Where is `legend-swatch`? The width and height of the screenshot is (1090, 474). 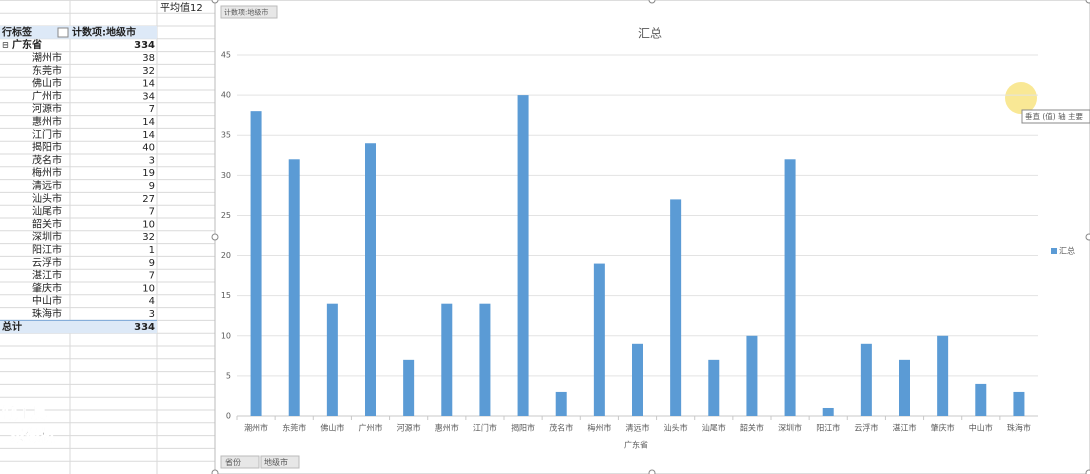
legend-swatch is located at coordinates (1054, 251).